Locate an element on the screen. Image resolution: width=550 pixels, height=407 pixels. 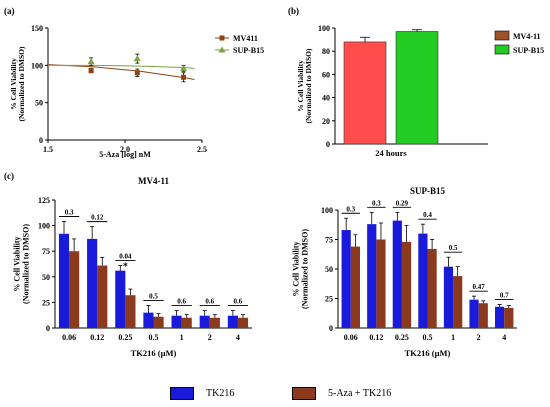
b-ytick-label: 80 is located at coordinates (326, 51).